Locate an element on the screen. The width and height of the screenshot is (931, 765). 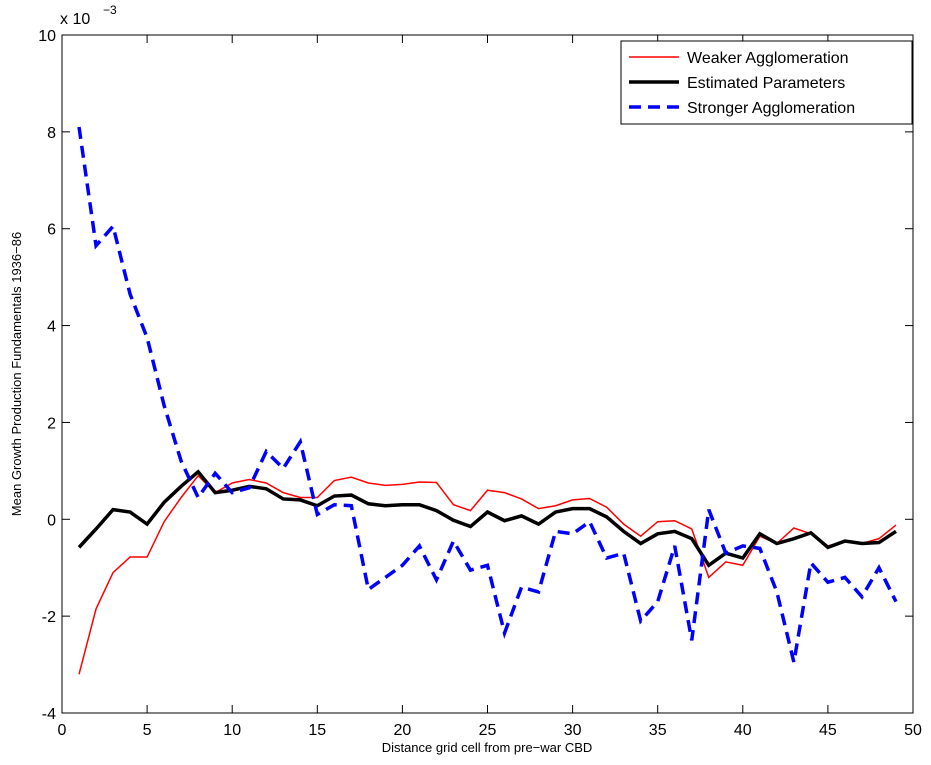
x-tick-label: 50 is located at coordinates (913, 730).